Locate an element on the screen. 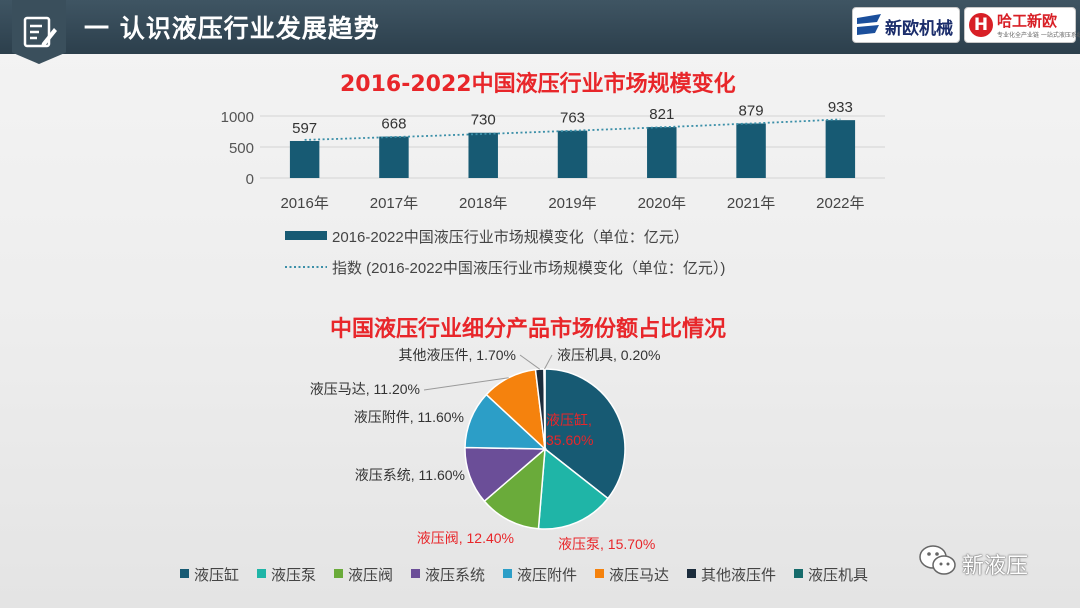 The height and width of the screenshot is (608, 1080). pie-label: 液压附件, 11.60% is located at coordinates (409, 417).